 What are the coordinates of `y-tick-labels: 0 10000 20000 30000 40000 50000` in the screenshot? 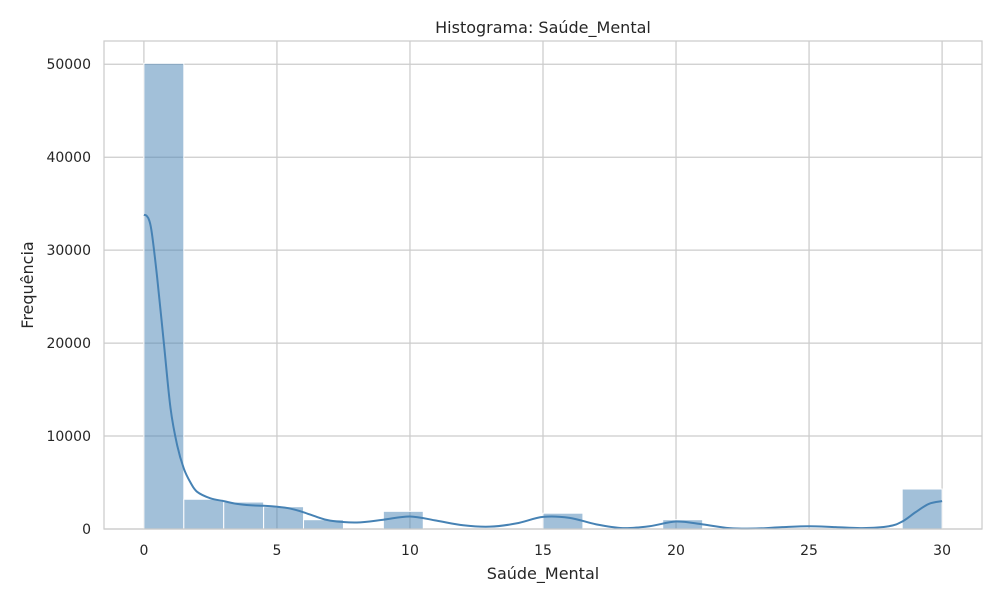 It's located at (68, 297).